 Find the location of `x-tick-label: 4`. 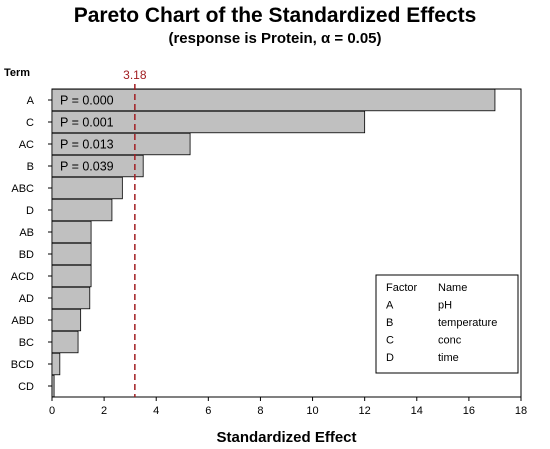

x-tick-label: 4 is located at coordinates (156, 411).